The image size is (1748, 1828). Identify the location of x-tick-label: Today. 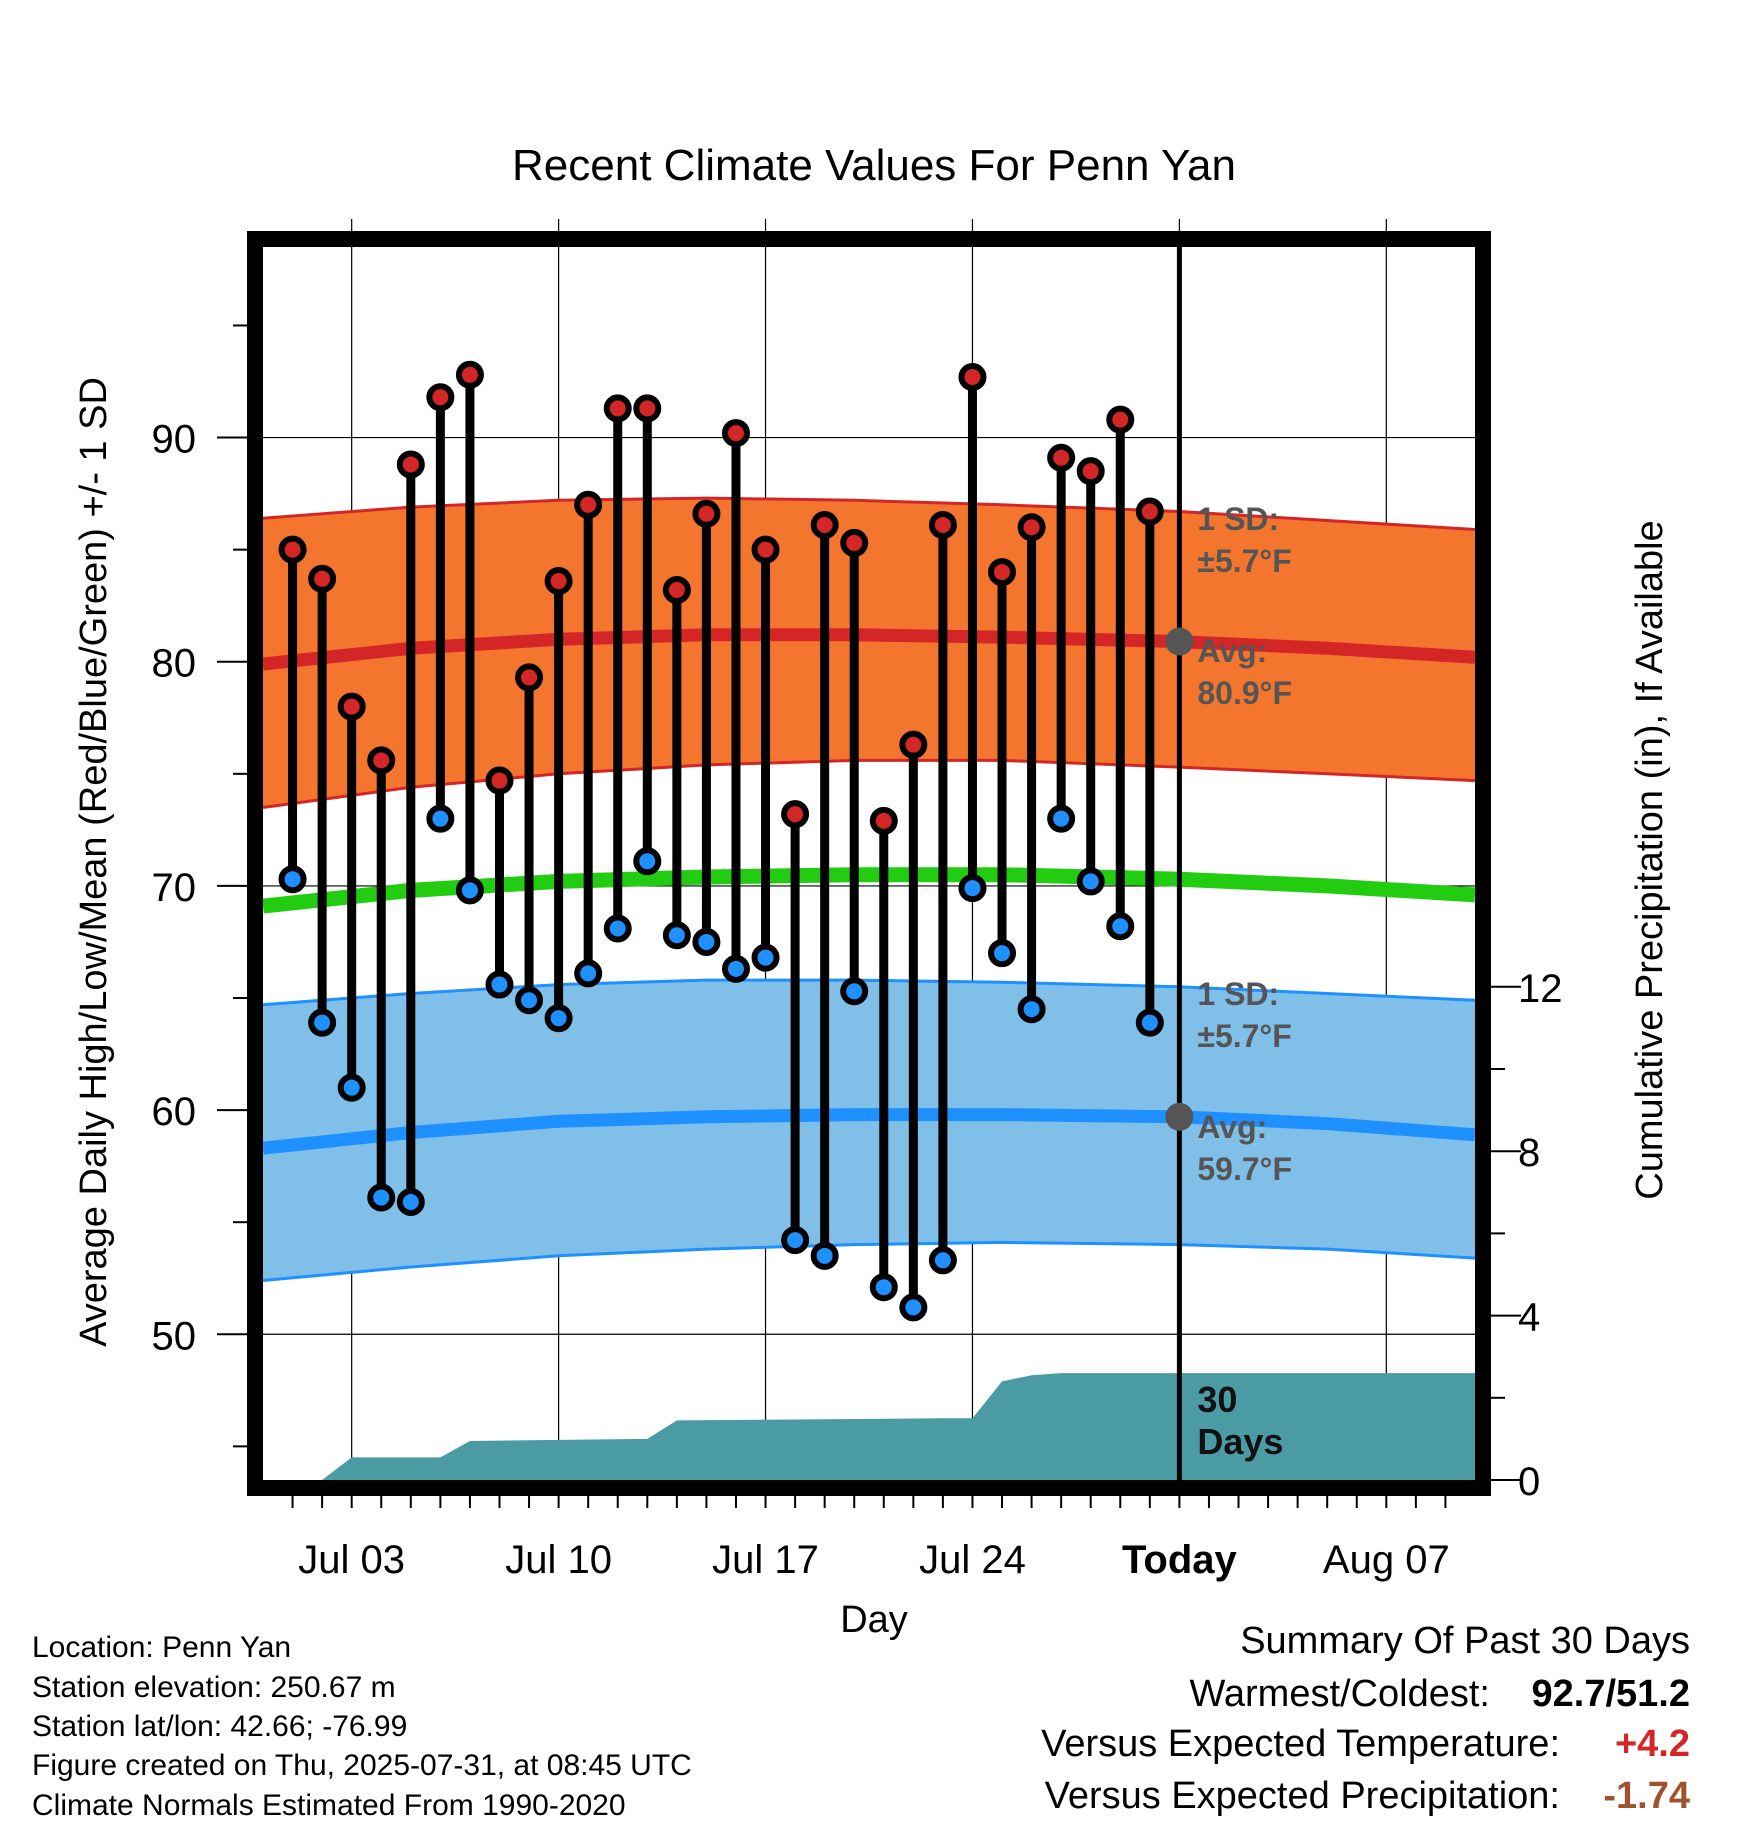
(1180, 1560).